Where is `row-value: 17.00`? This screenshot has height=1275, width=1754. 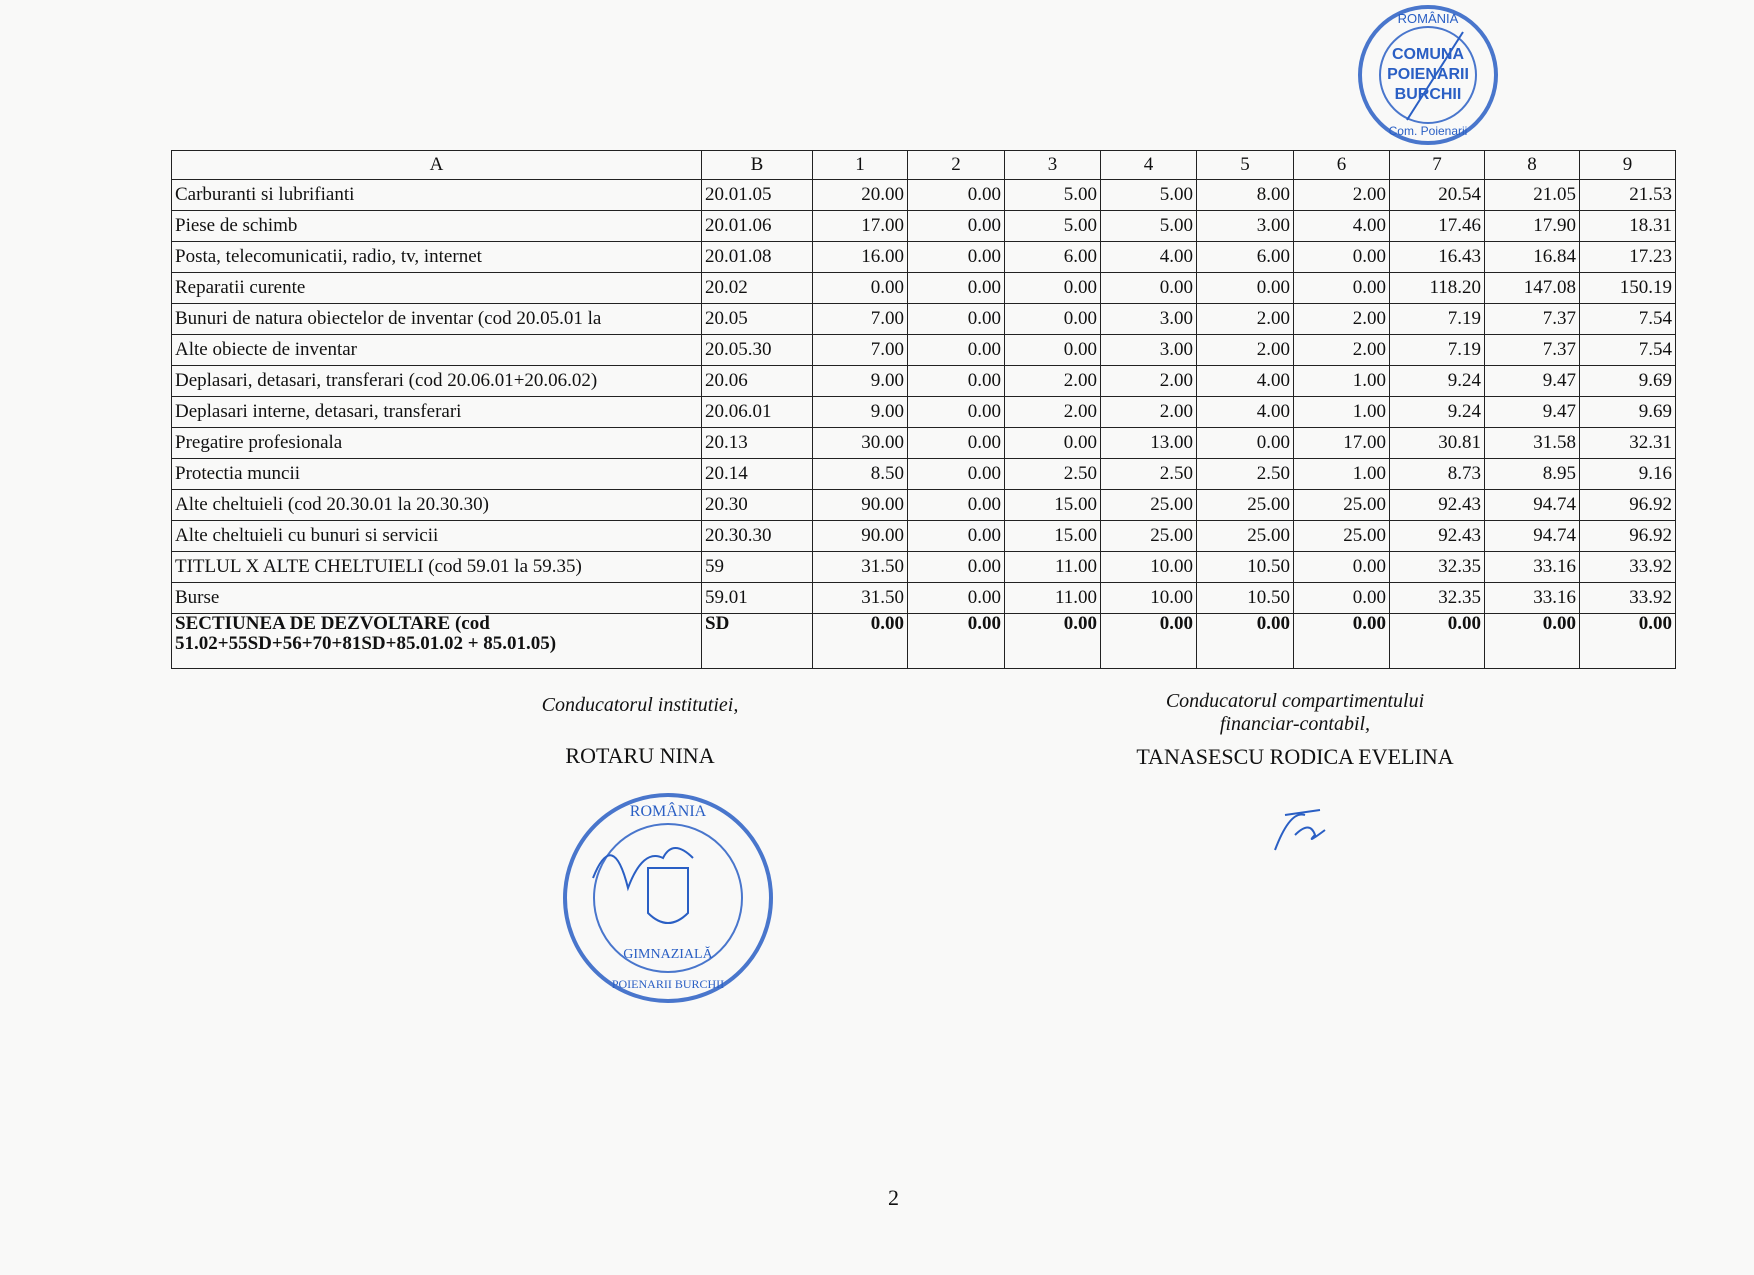
row-value: 17.00 is located at coordinates (1341, 443).